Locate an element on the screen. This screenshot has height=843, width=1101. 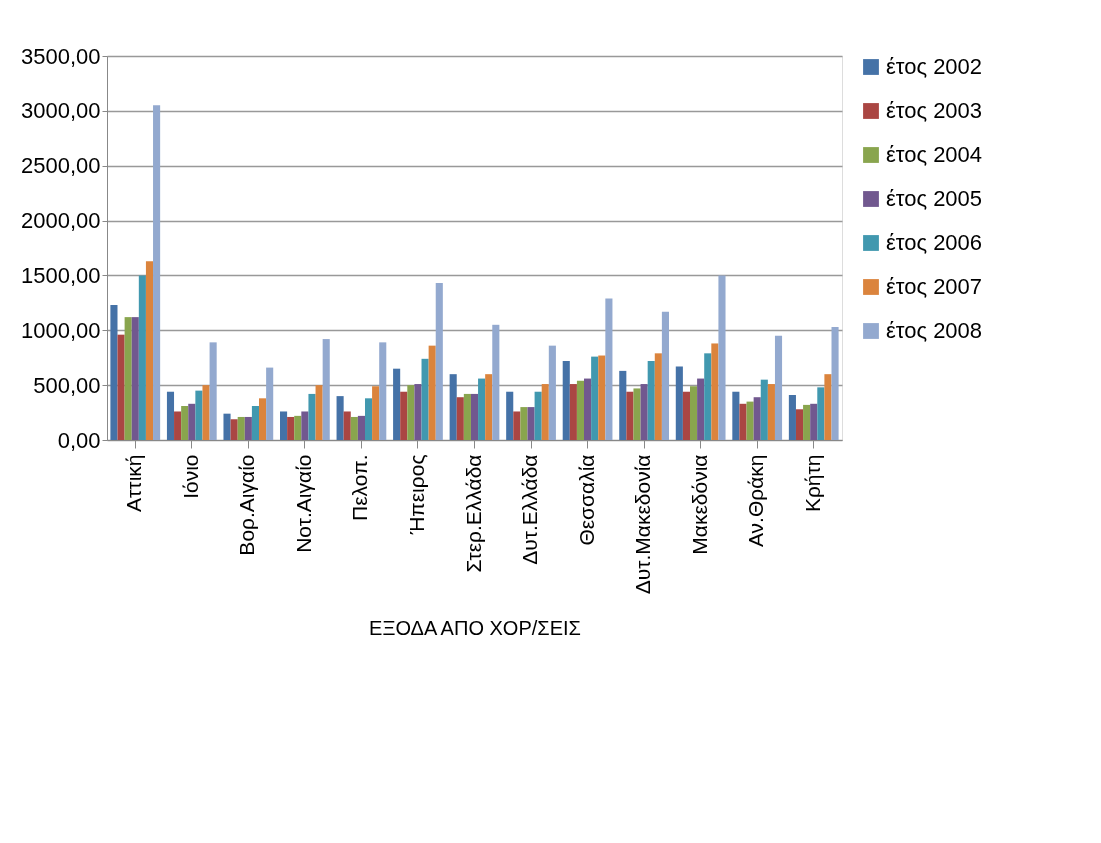
x-tick-label: Πελοπ. is located at coordinates (360, 487).